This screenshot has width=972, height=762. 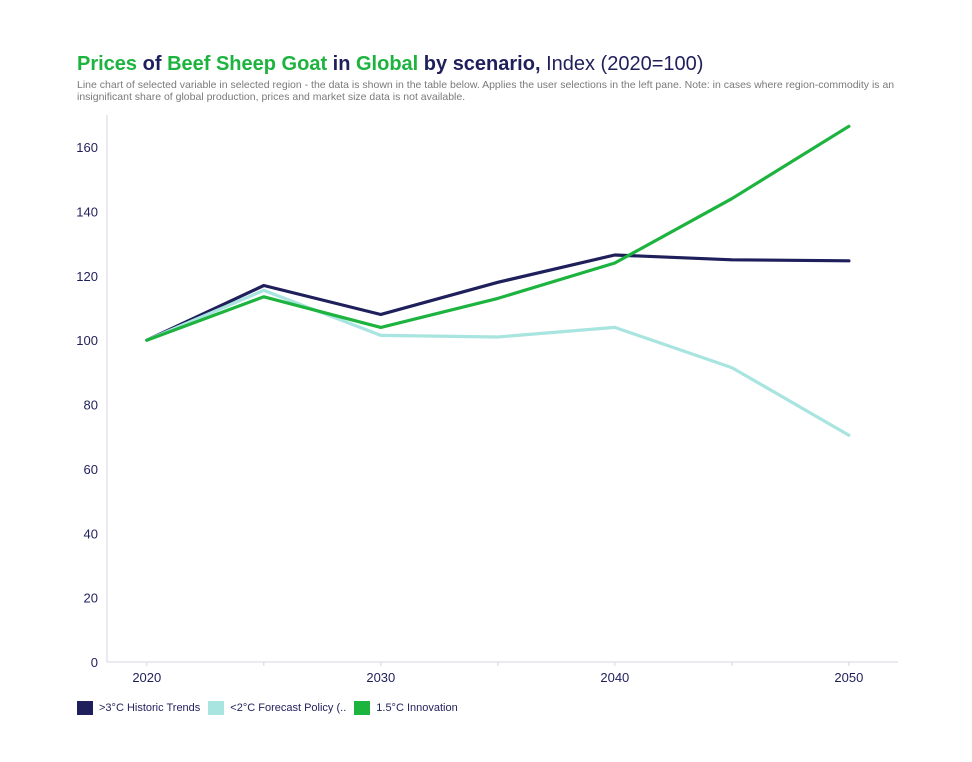 I want to click on legend-label: >3°C Historic Trends, so click(x=150, y=708).